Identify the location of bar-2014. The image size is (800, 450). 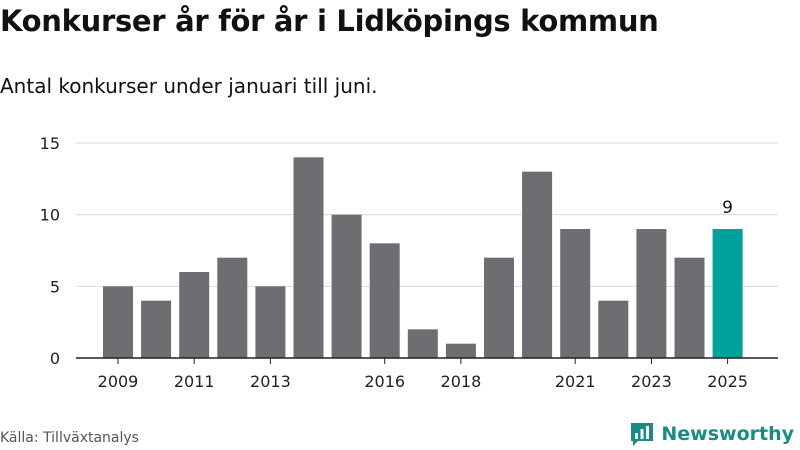
(308, 257).